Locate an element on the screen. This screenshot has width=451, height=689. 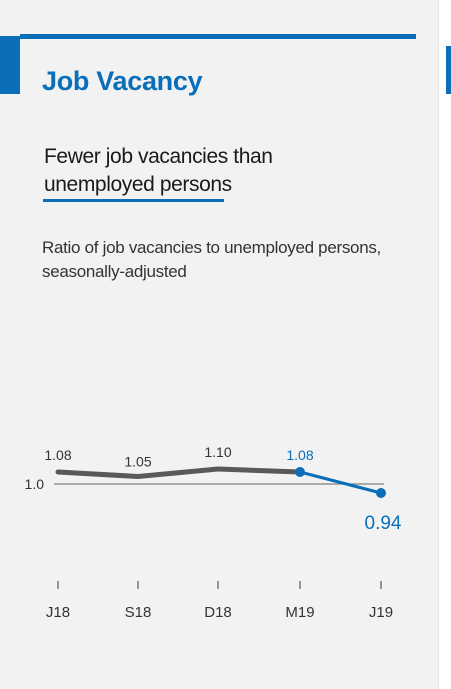
x-tick-label-s18: S18 is located at coordinates (138, 612).